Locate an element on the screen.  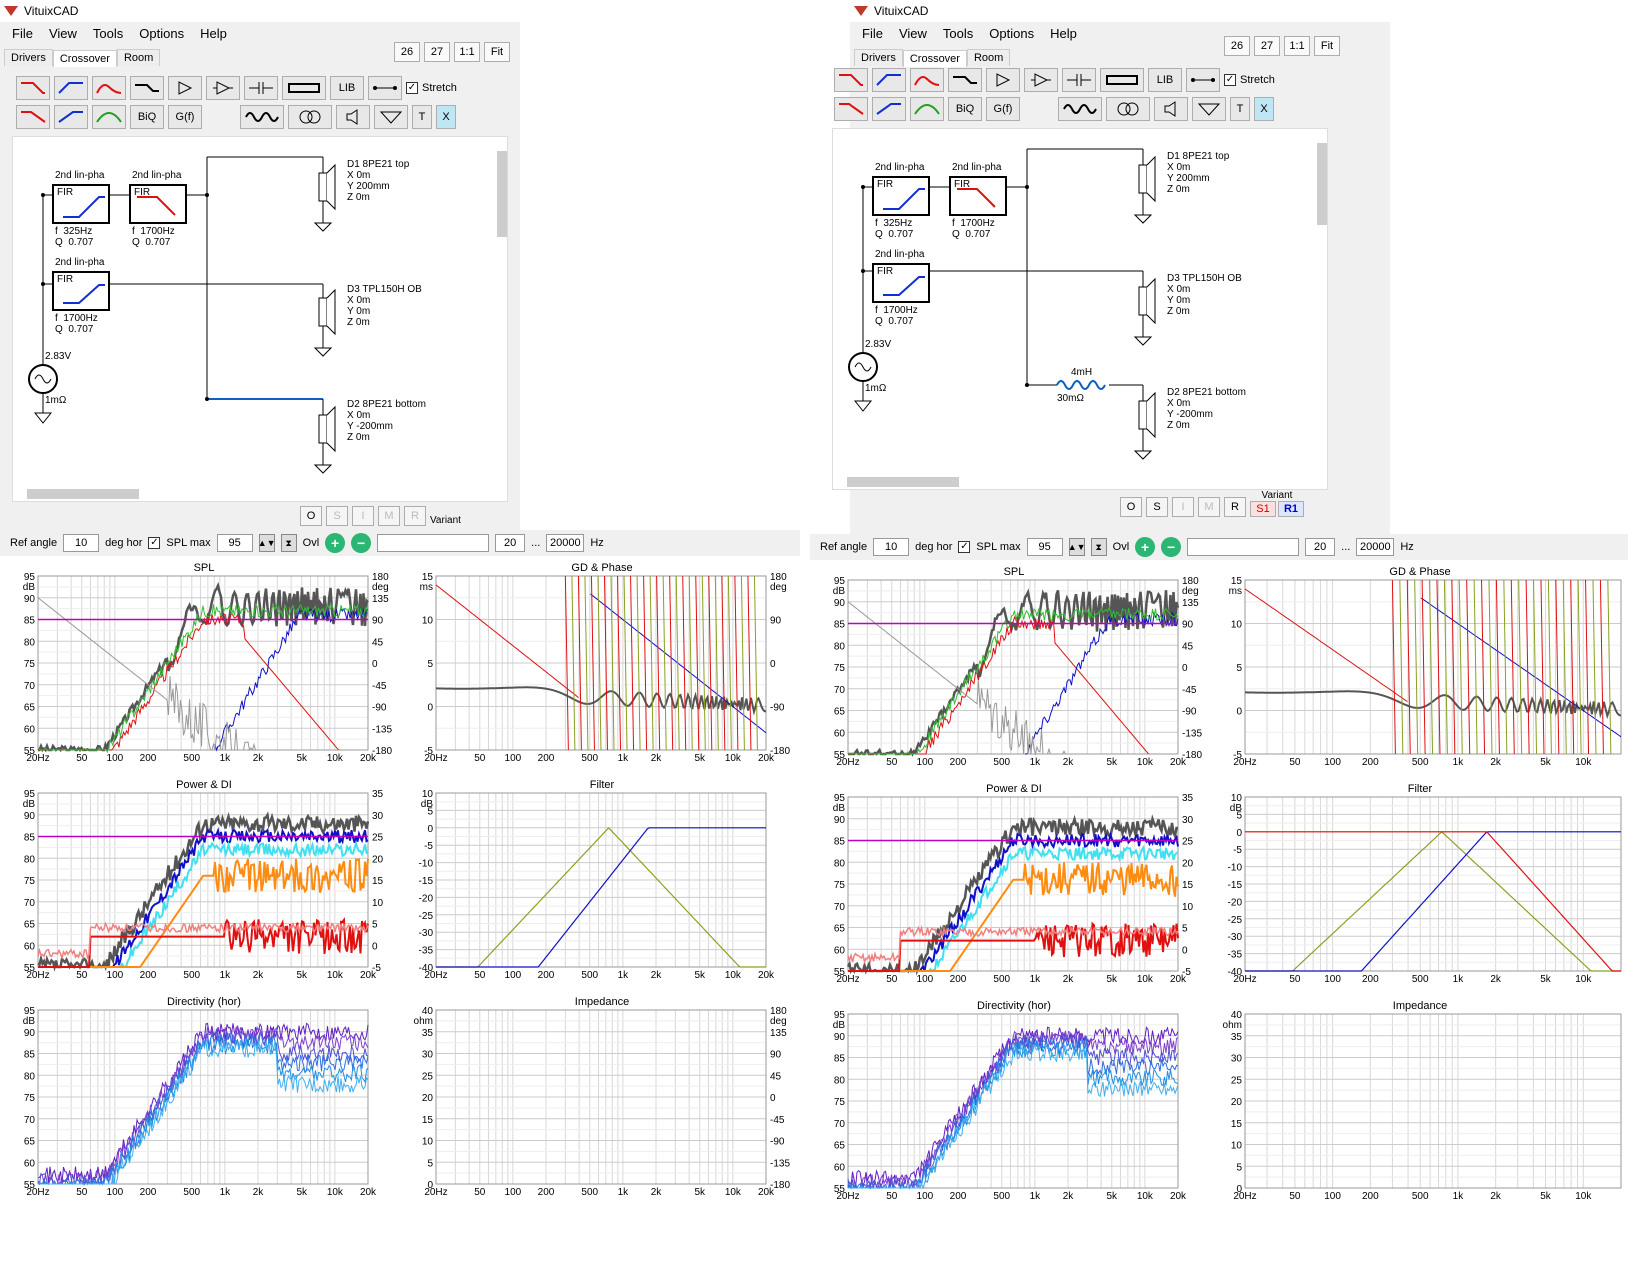
zoom-fit-button: Fit is located at coordinates (497, 52).